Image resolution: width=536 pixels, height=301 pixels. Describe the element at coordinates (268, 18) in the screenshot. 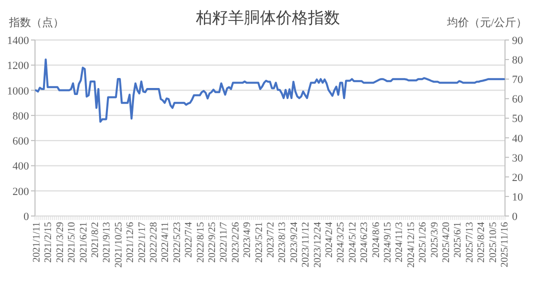

I see `title: 柏籽羊胴体价格指数` at that location.